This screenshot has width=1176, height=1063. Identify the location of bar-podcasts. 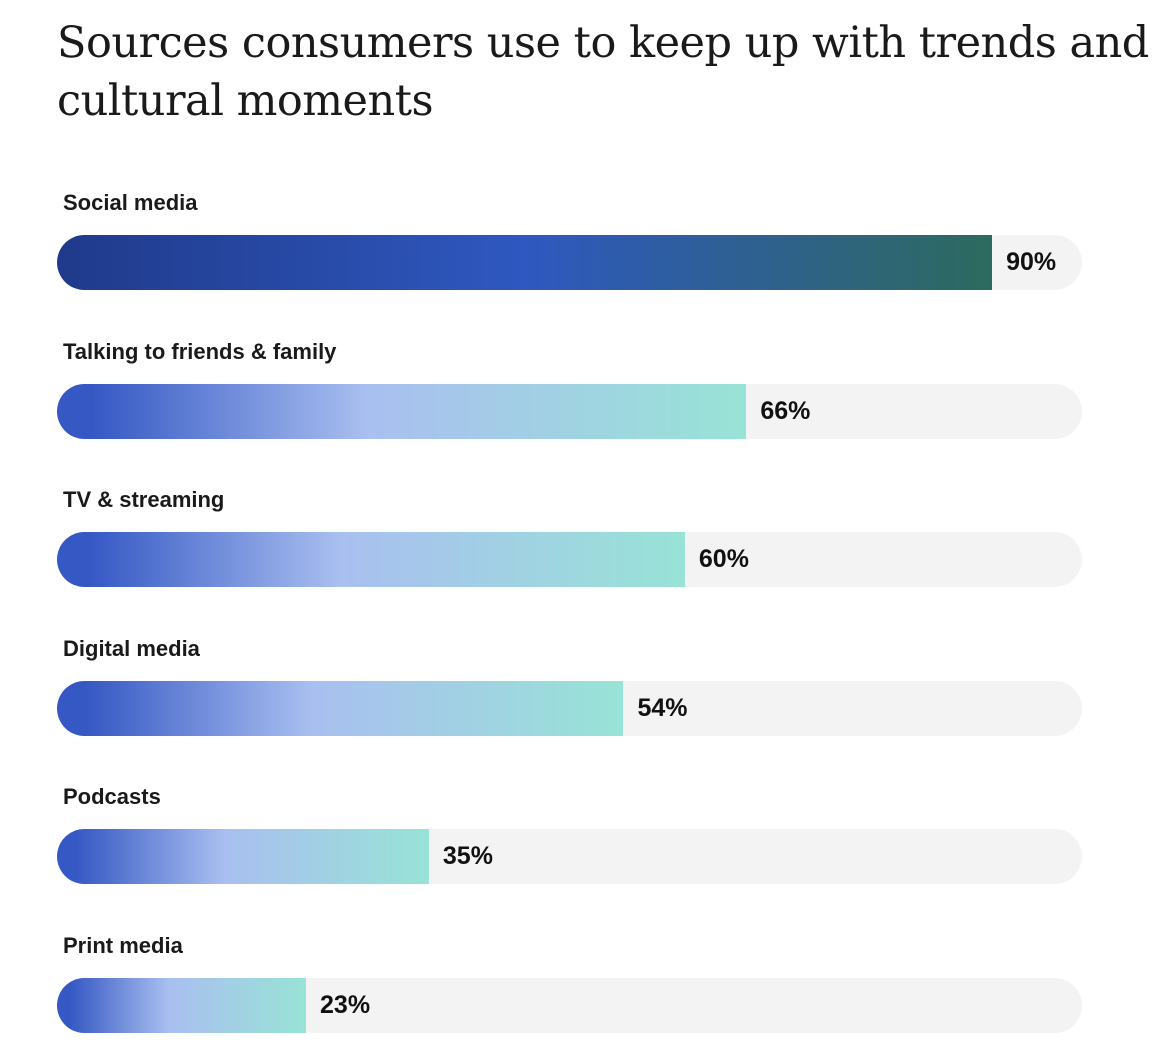
(243, 857).